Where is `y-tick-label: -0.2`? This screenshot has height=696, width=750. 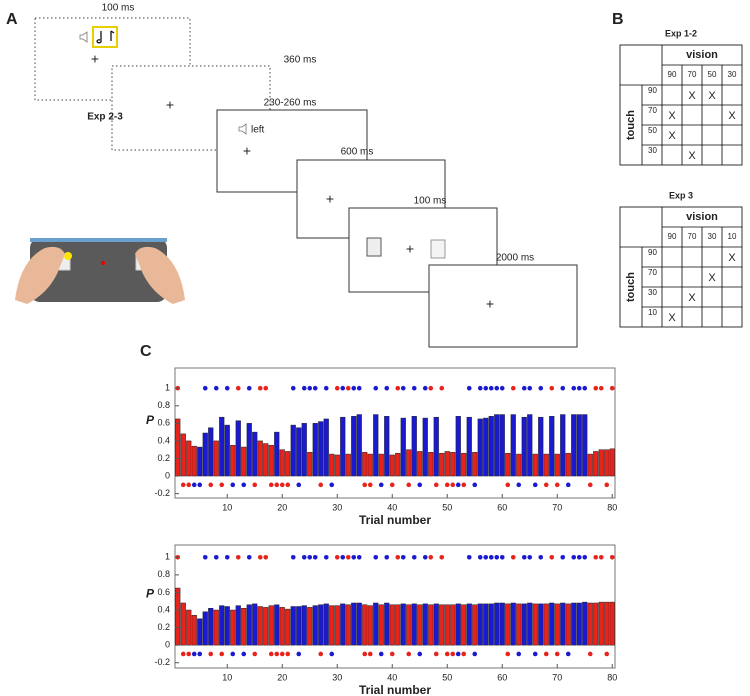 y-tick-label: -0.2 is located at coordinates (162, 662).